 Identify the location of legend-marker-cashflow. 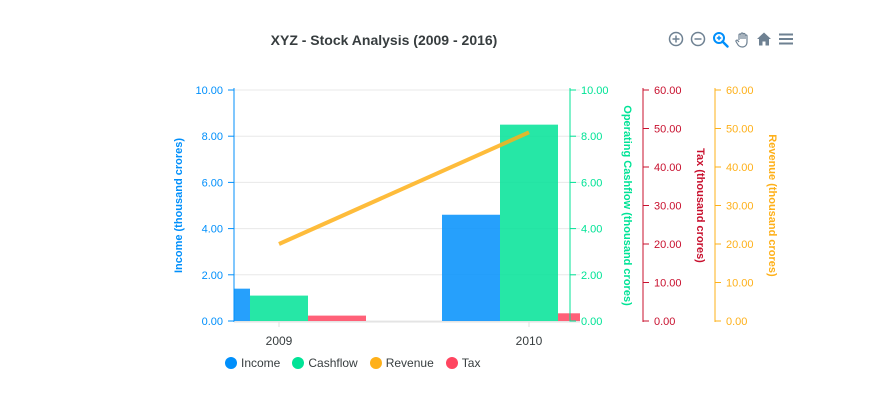
(298, 363).